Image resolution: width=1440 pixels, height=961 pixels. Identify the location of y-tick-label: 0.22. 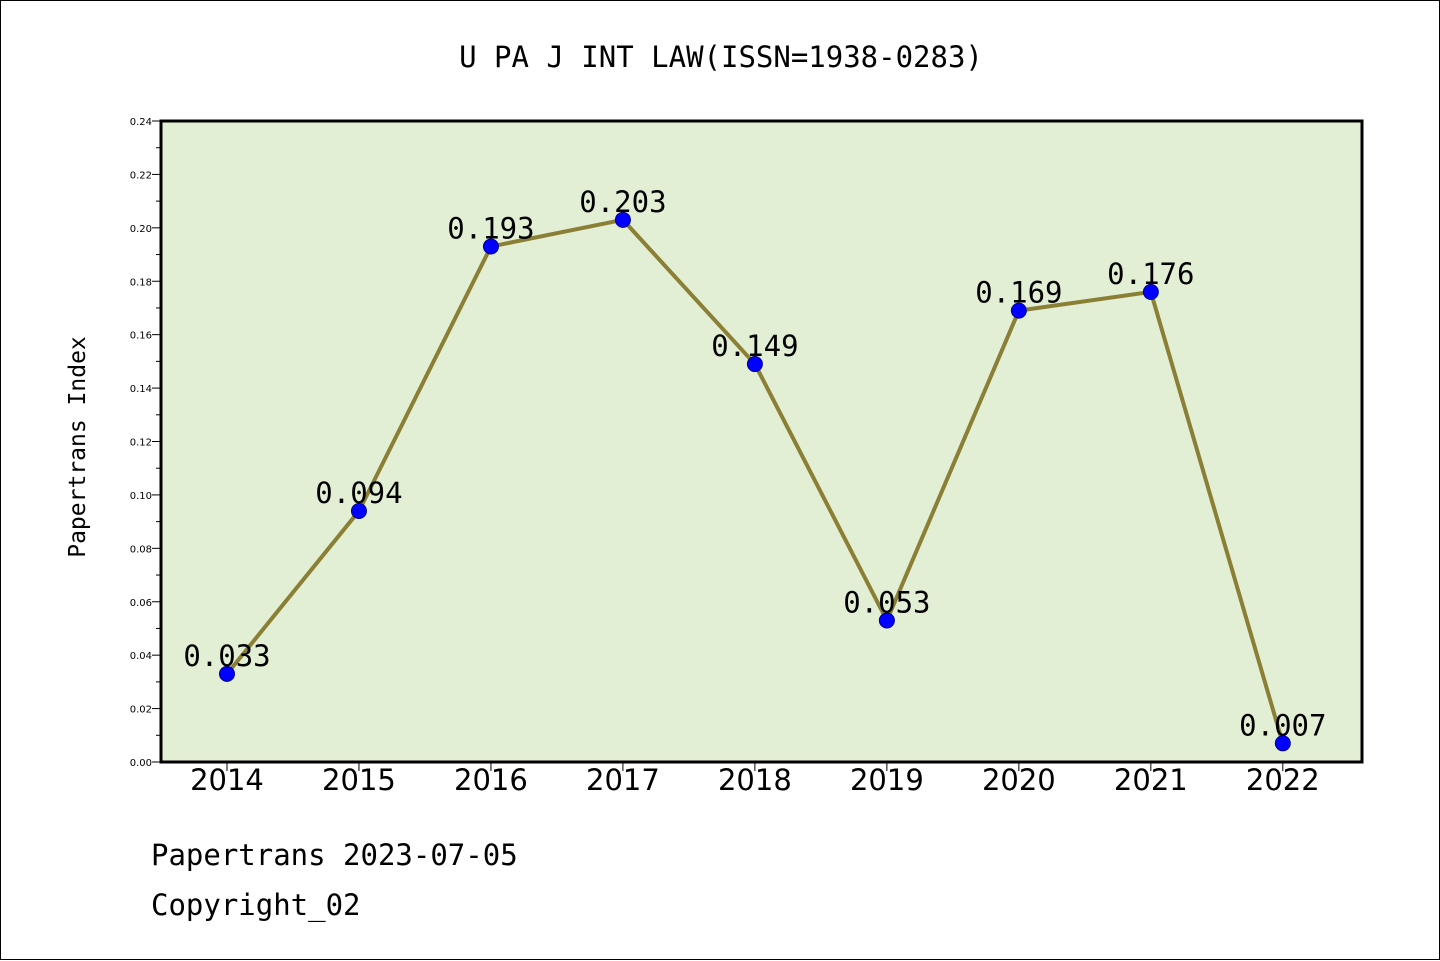
(141, 175).